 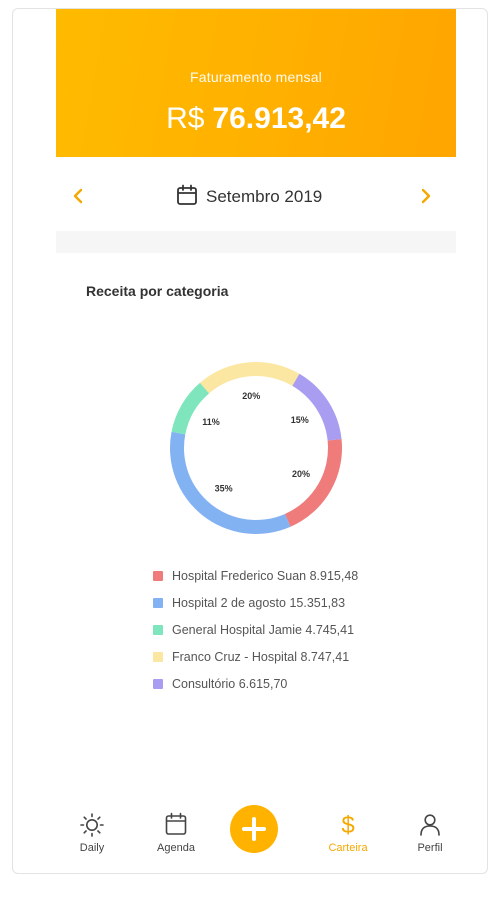 What do you see at coordinates (157, 291) in the screenshot?
I see `section-title: Receita por categoria` at bounding box center [157, 291].